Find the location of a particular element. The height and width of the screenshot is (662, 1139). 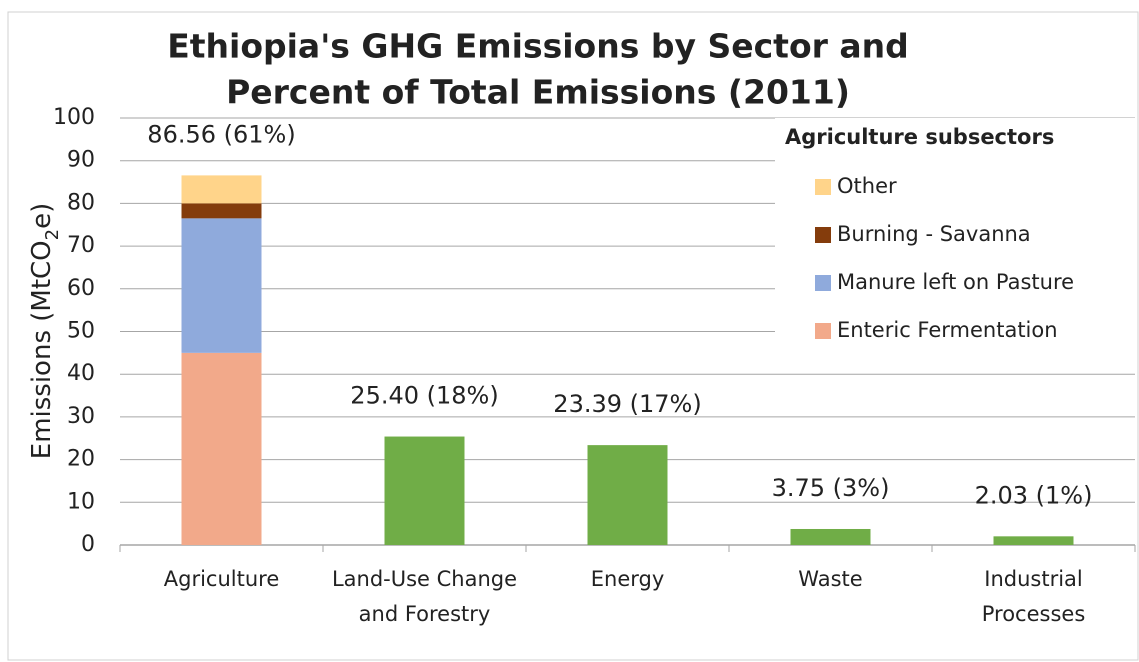

x-tick-label: Waste is located at coordinates (830, 579).